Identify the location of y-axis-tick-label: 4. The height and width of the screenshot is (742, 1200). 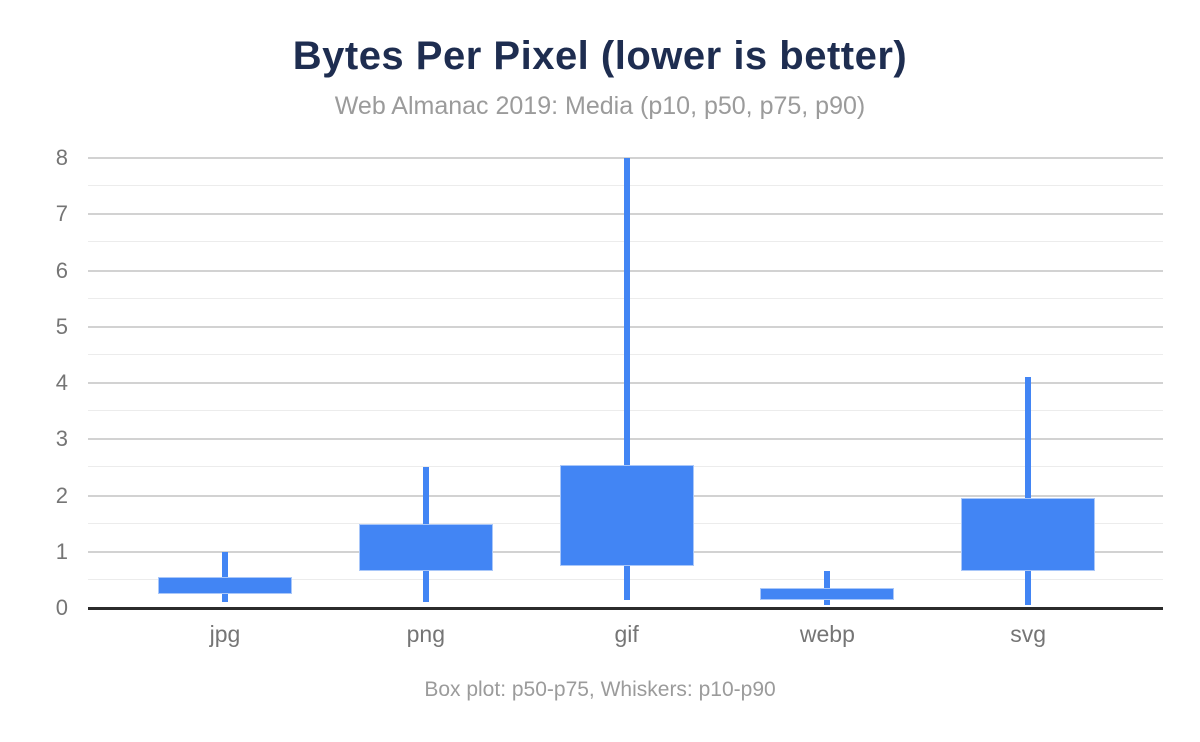
(61, 382).